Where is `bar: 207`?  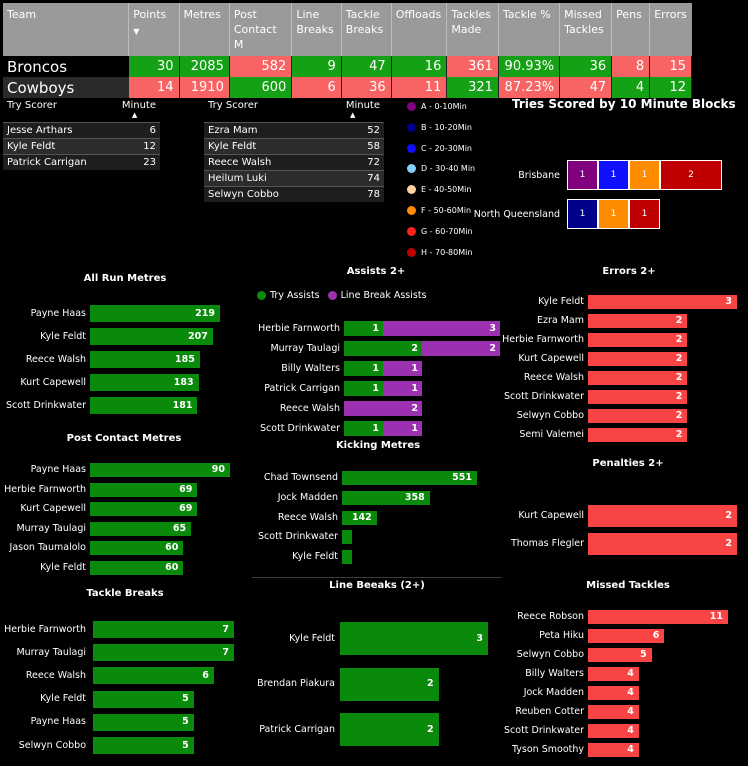
bar: 207 is located at coordinates (151, 336).